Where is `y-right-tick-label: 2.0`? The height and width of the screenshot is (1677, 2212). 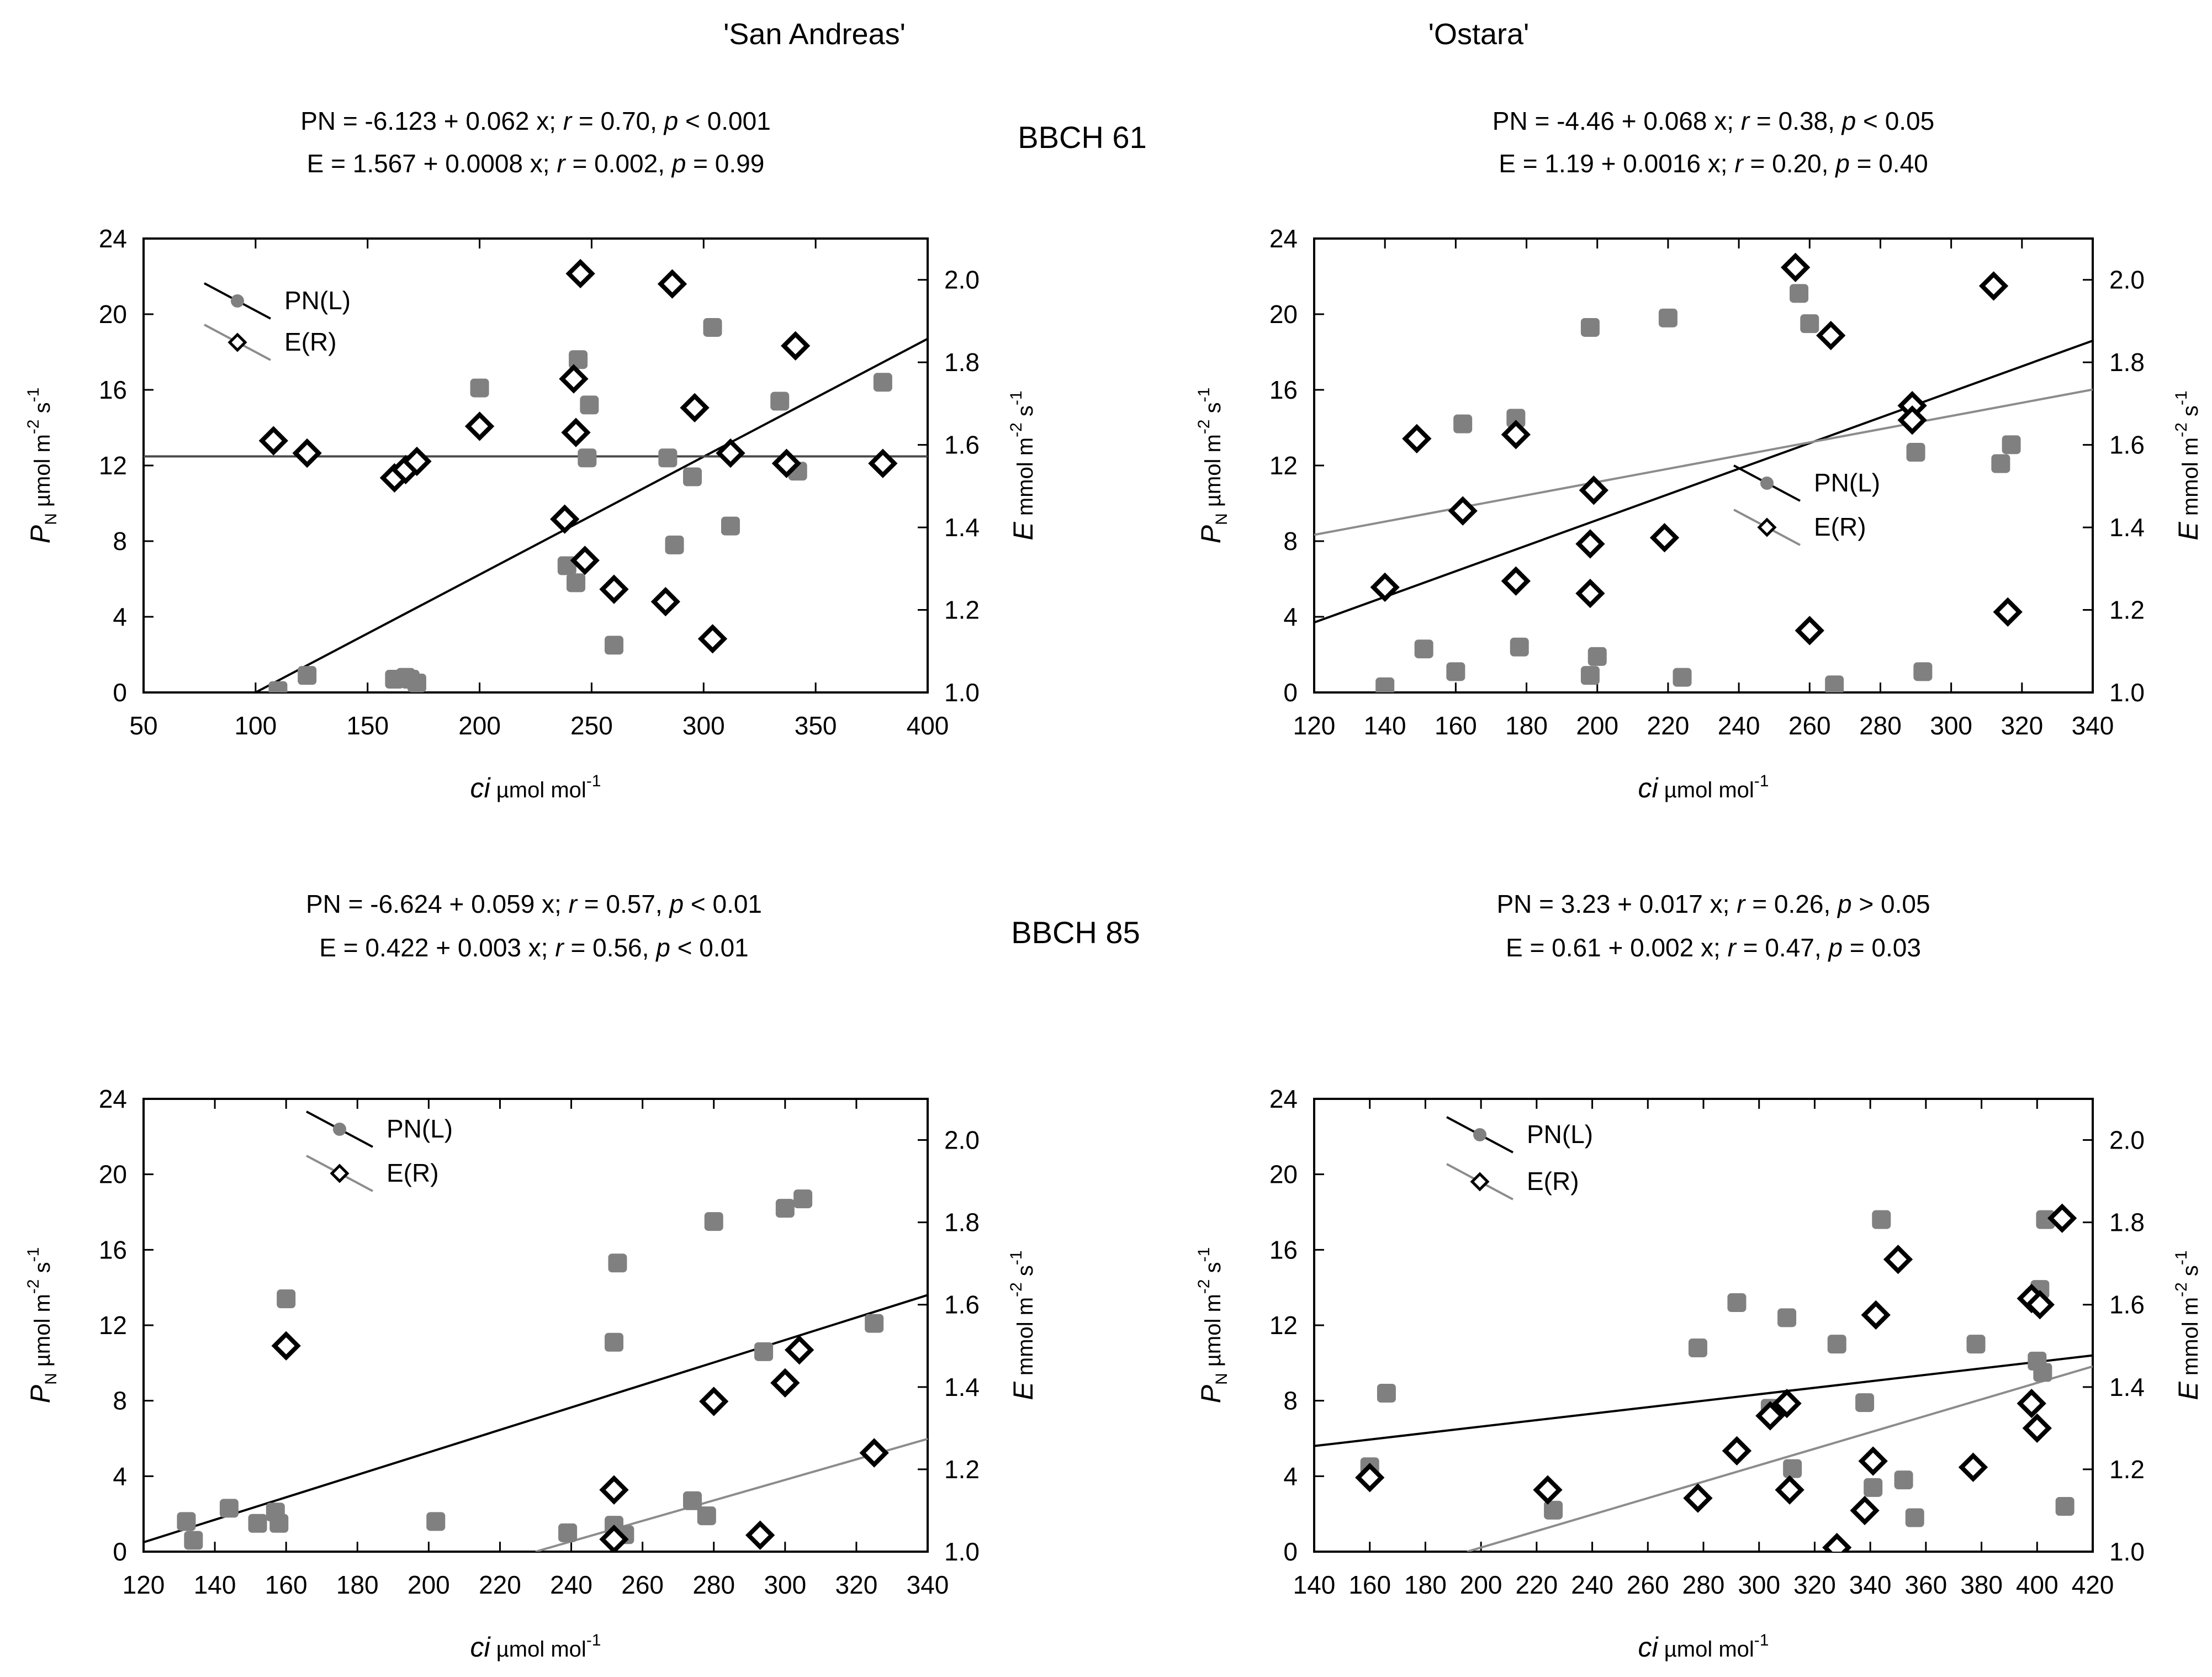
y-right-tick-label: 2.0 is located at coordinates (2127, 1140).